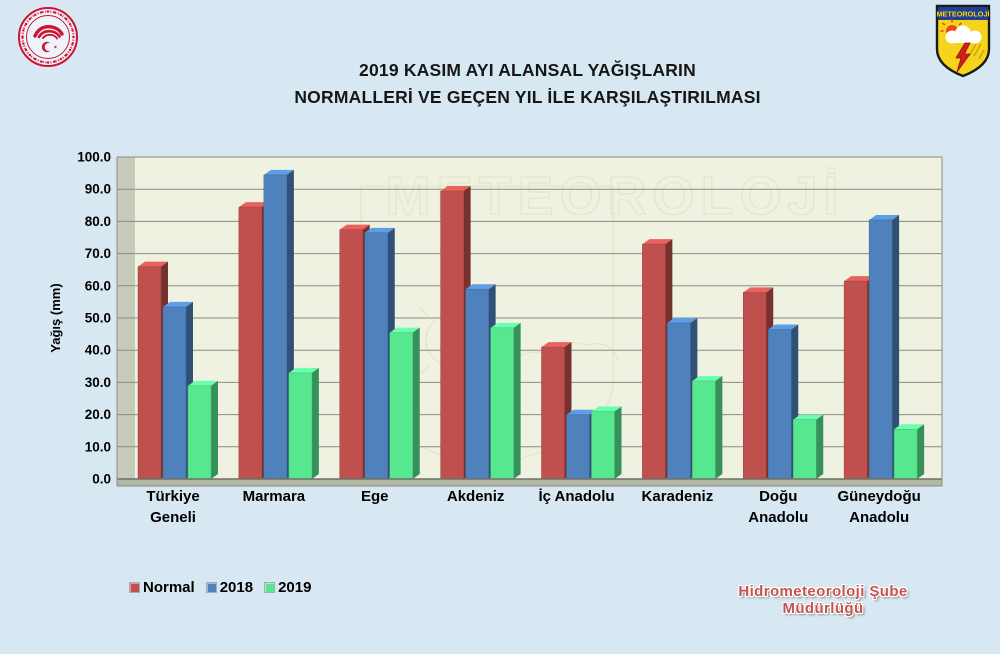 Image resolution: width=1000 pixels, height=654 pixels. Describe the element at coordinates (98, 350) in the screenshot. I see `y-tick-label: 40.0` at that location.